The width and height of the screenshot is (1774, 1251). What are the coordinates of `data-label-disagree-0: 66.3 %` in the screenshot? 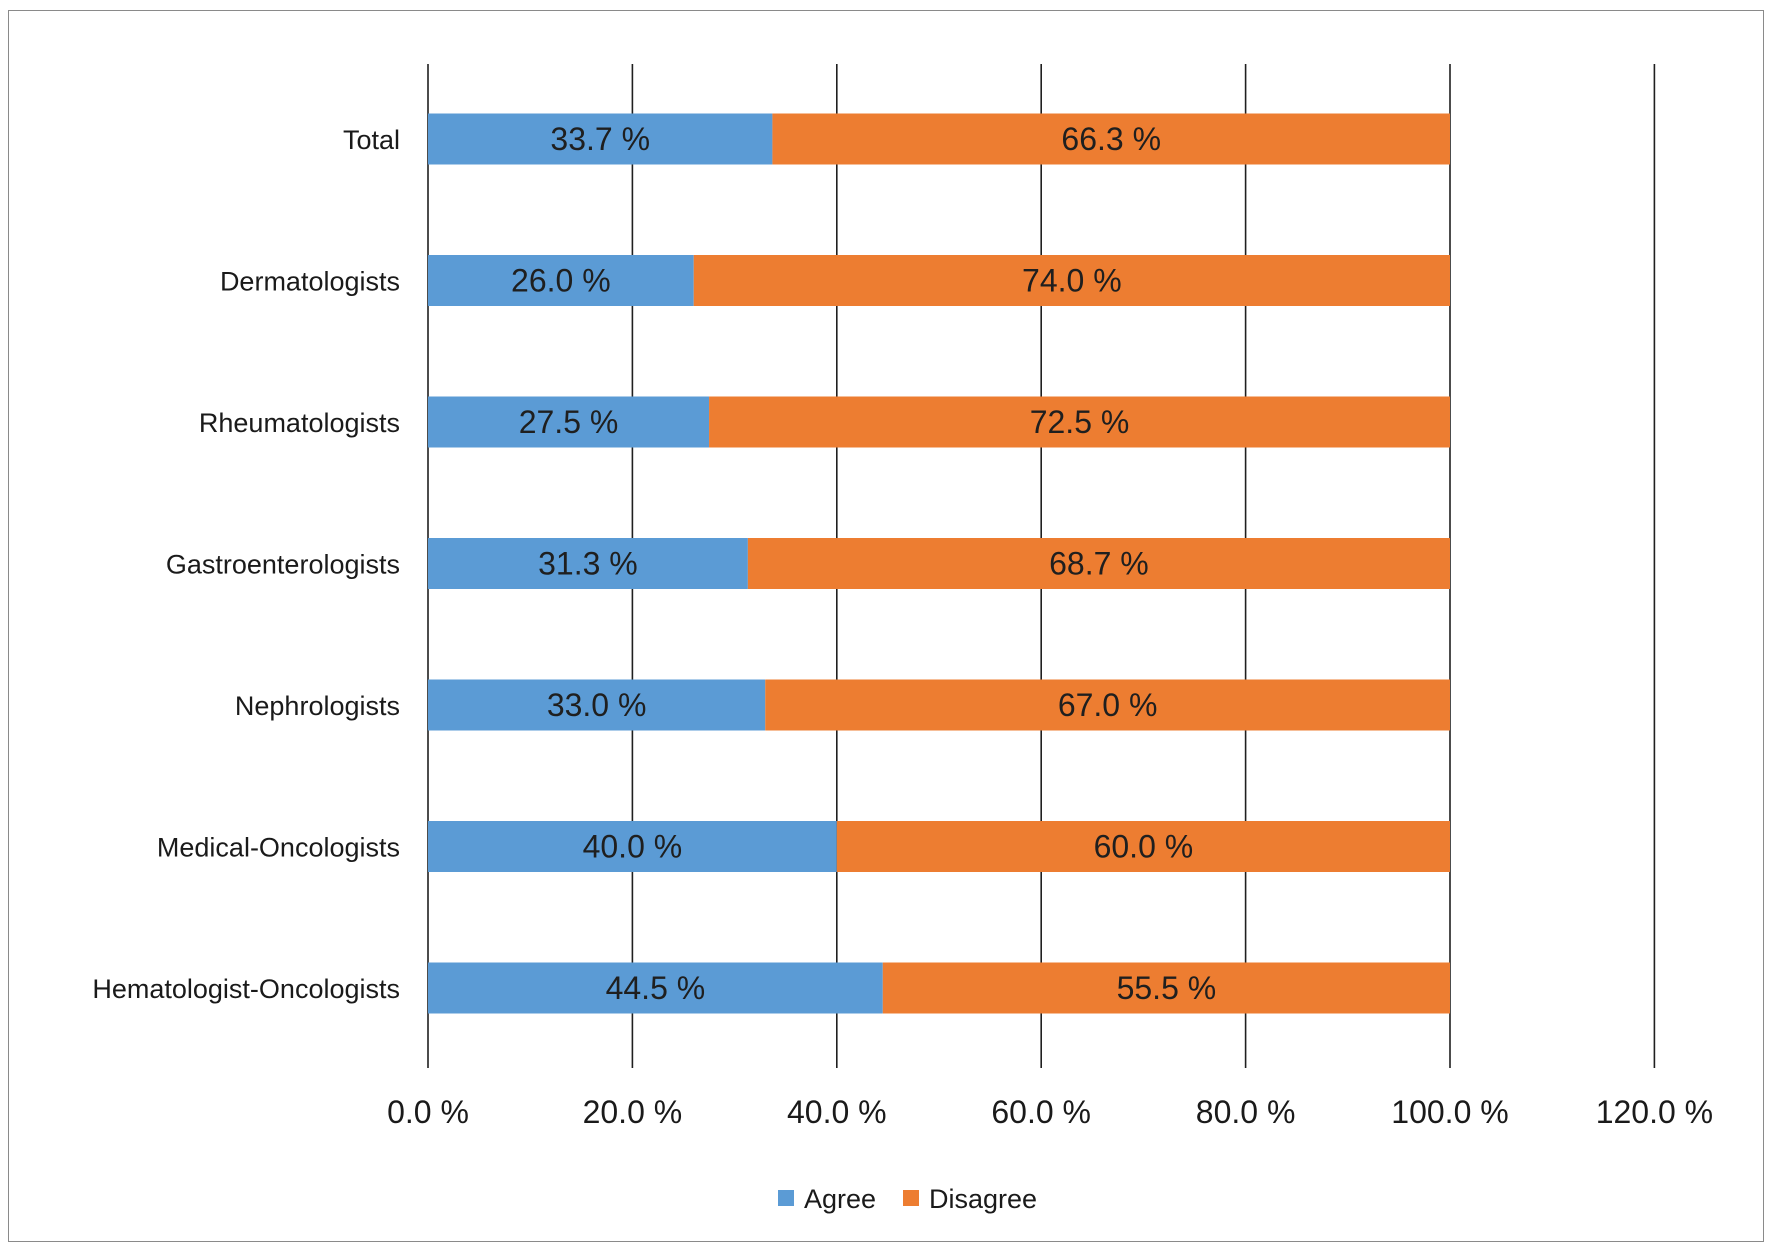 It's located at (1111, 139).